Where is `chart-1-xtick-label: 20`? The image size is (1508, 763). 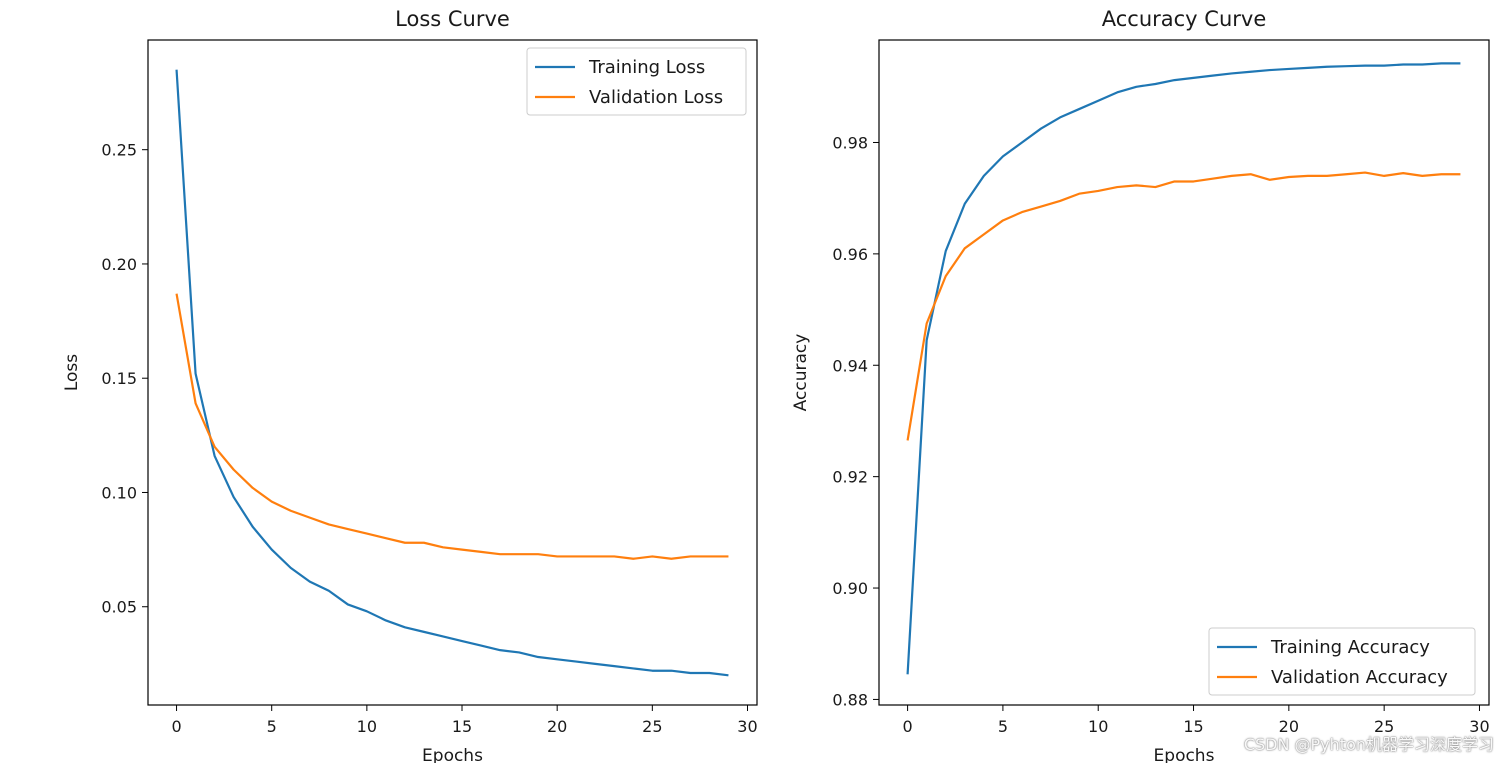 chart-1-xtick-label: 20 is located at coordinates (1289, 726).